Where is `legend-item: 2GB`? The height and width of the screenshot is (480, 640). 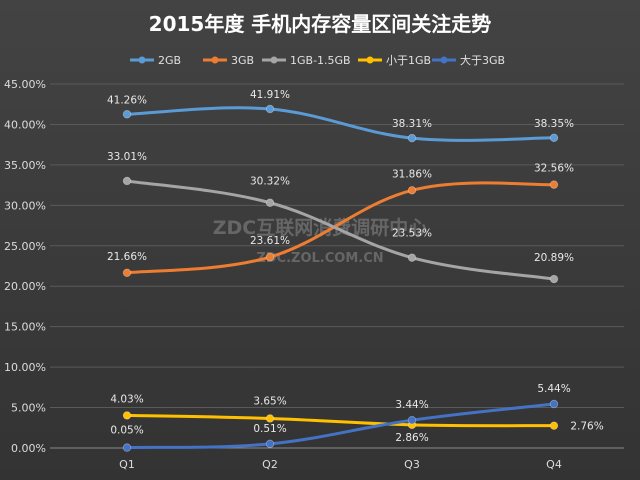
legend-item: 2GB is located at coordinates (155, 60).